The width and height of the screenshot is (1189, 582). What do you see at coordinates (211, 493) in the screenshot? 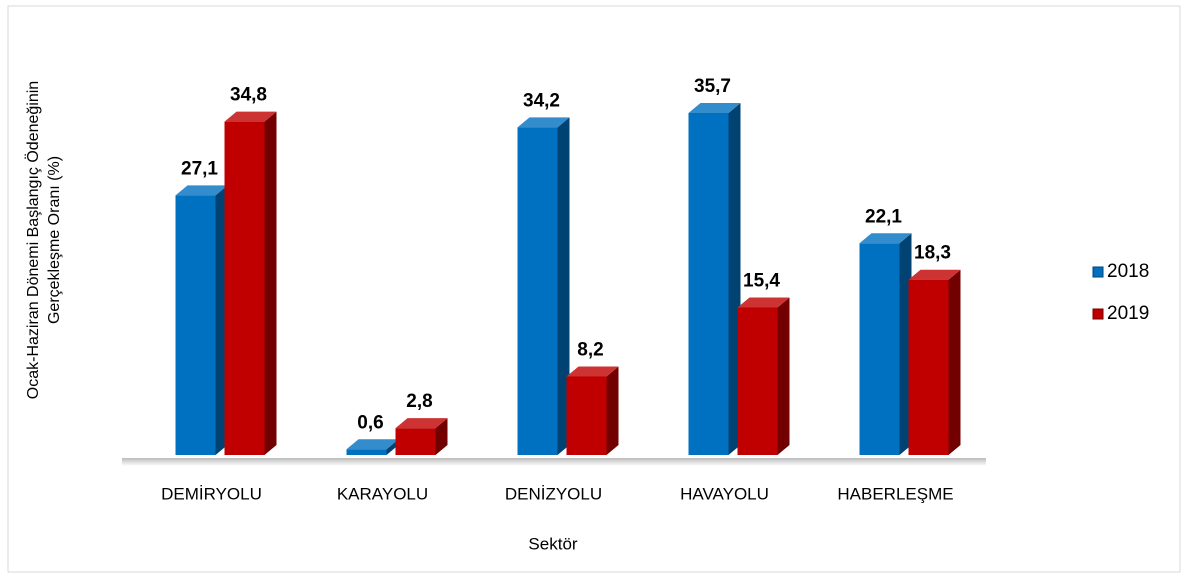
I see `x-tick-label: DEMİRYOLU` at bounding box center [211, 493].